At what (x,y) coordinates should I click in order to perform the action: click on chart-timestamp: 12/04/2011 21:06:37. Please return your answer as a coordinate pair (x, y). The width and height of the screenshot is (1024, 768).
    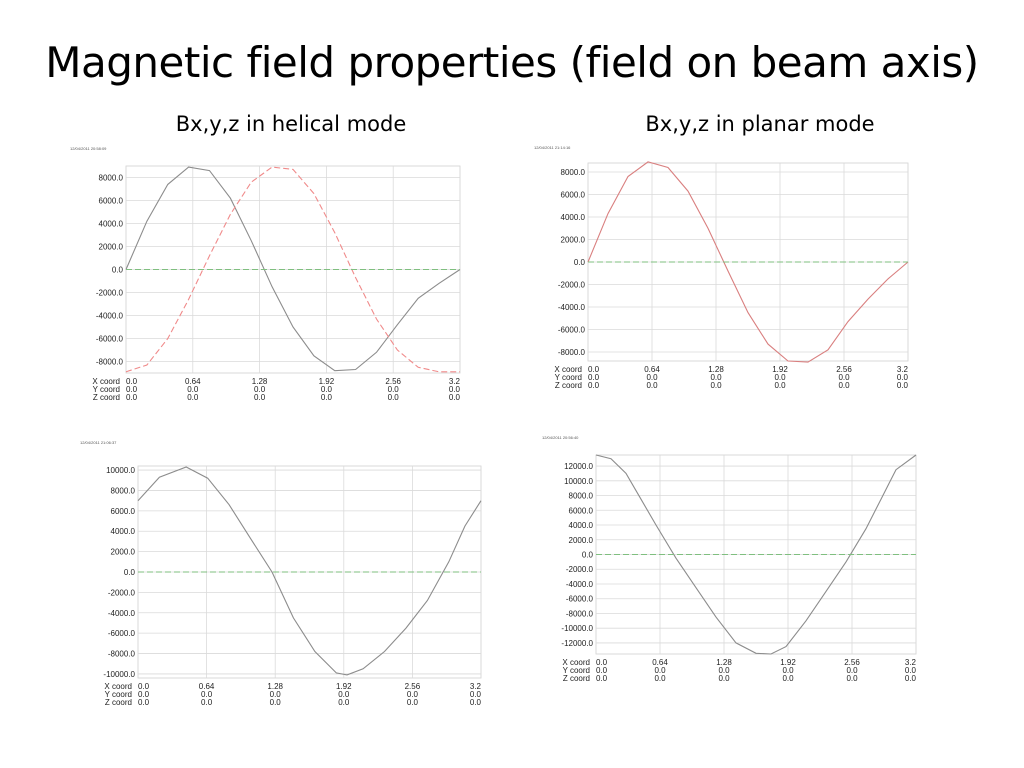
    Looking at the image, I should click on (98, 442).